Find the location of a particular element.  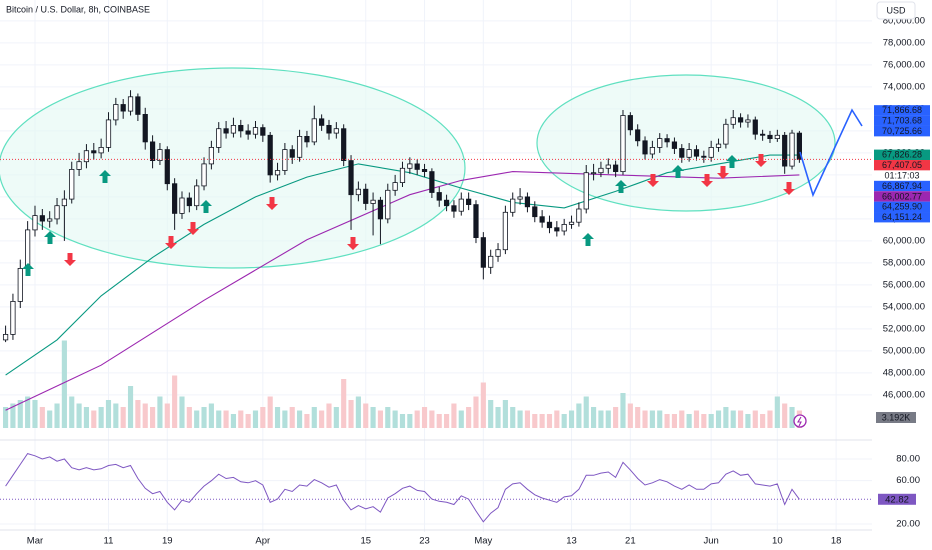

volume-bars is located at coordinates (402, 384).